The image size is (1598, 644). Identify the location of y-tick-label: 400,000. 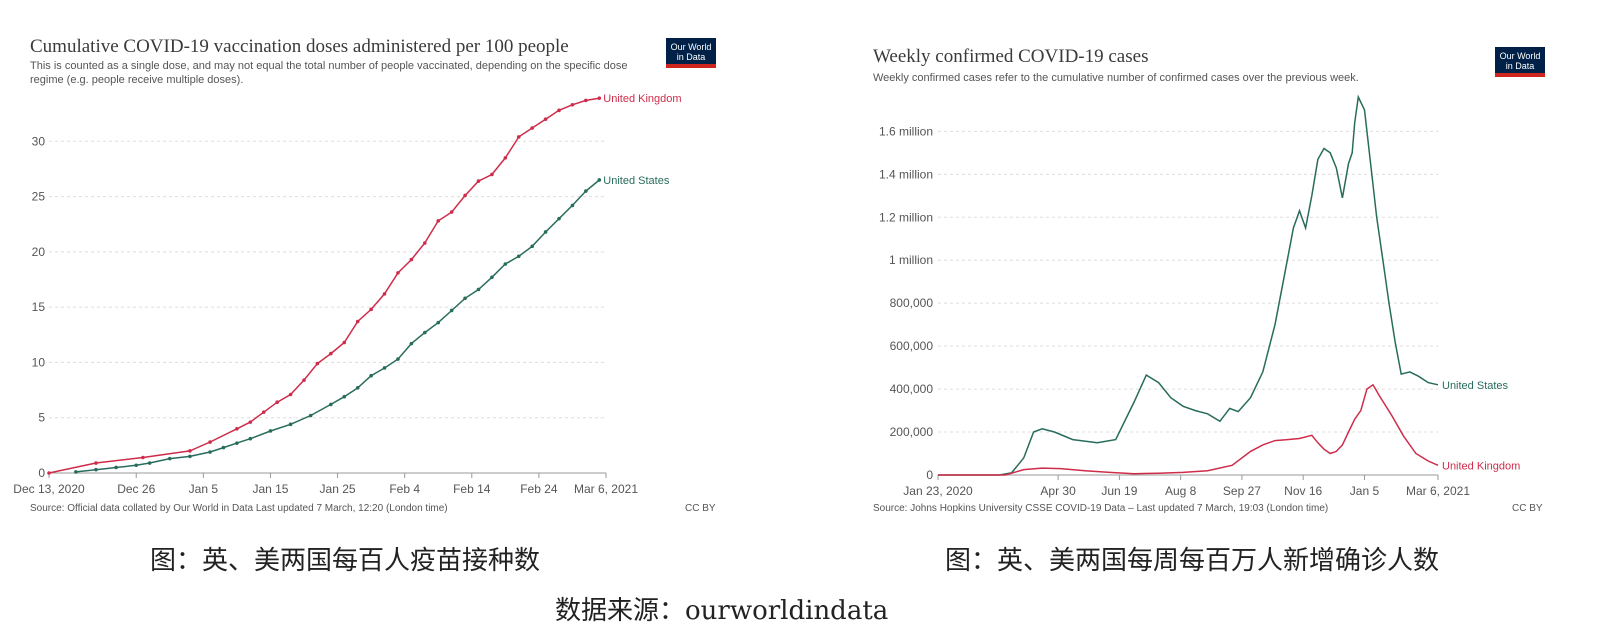
(912, 389).